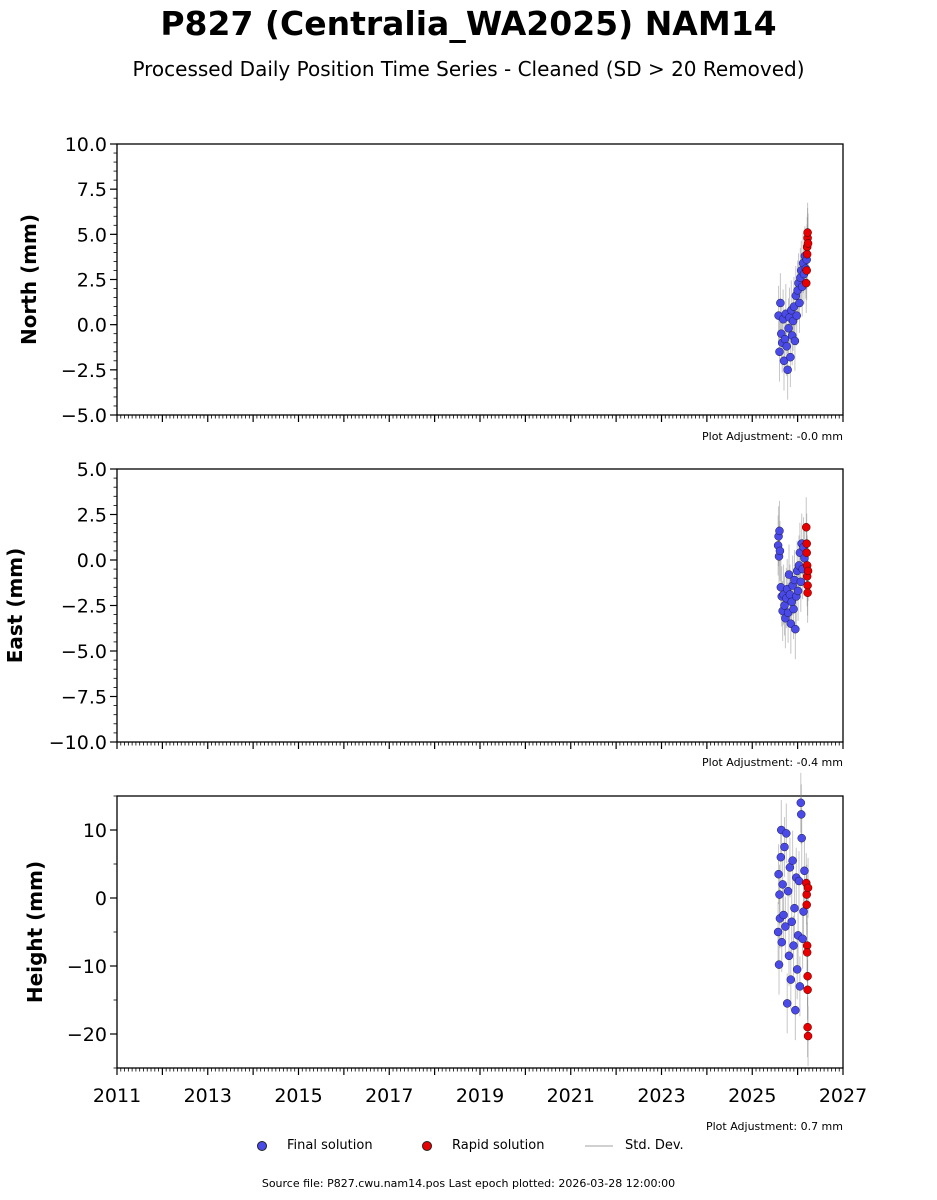 The image size is (937, 1200). Describe the element at coordinates (84, 698) in the screenshot. I see `y-tick-label: −7.5` at that location.